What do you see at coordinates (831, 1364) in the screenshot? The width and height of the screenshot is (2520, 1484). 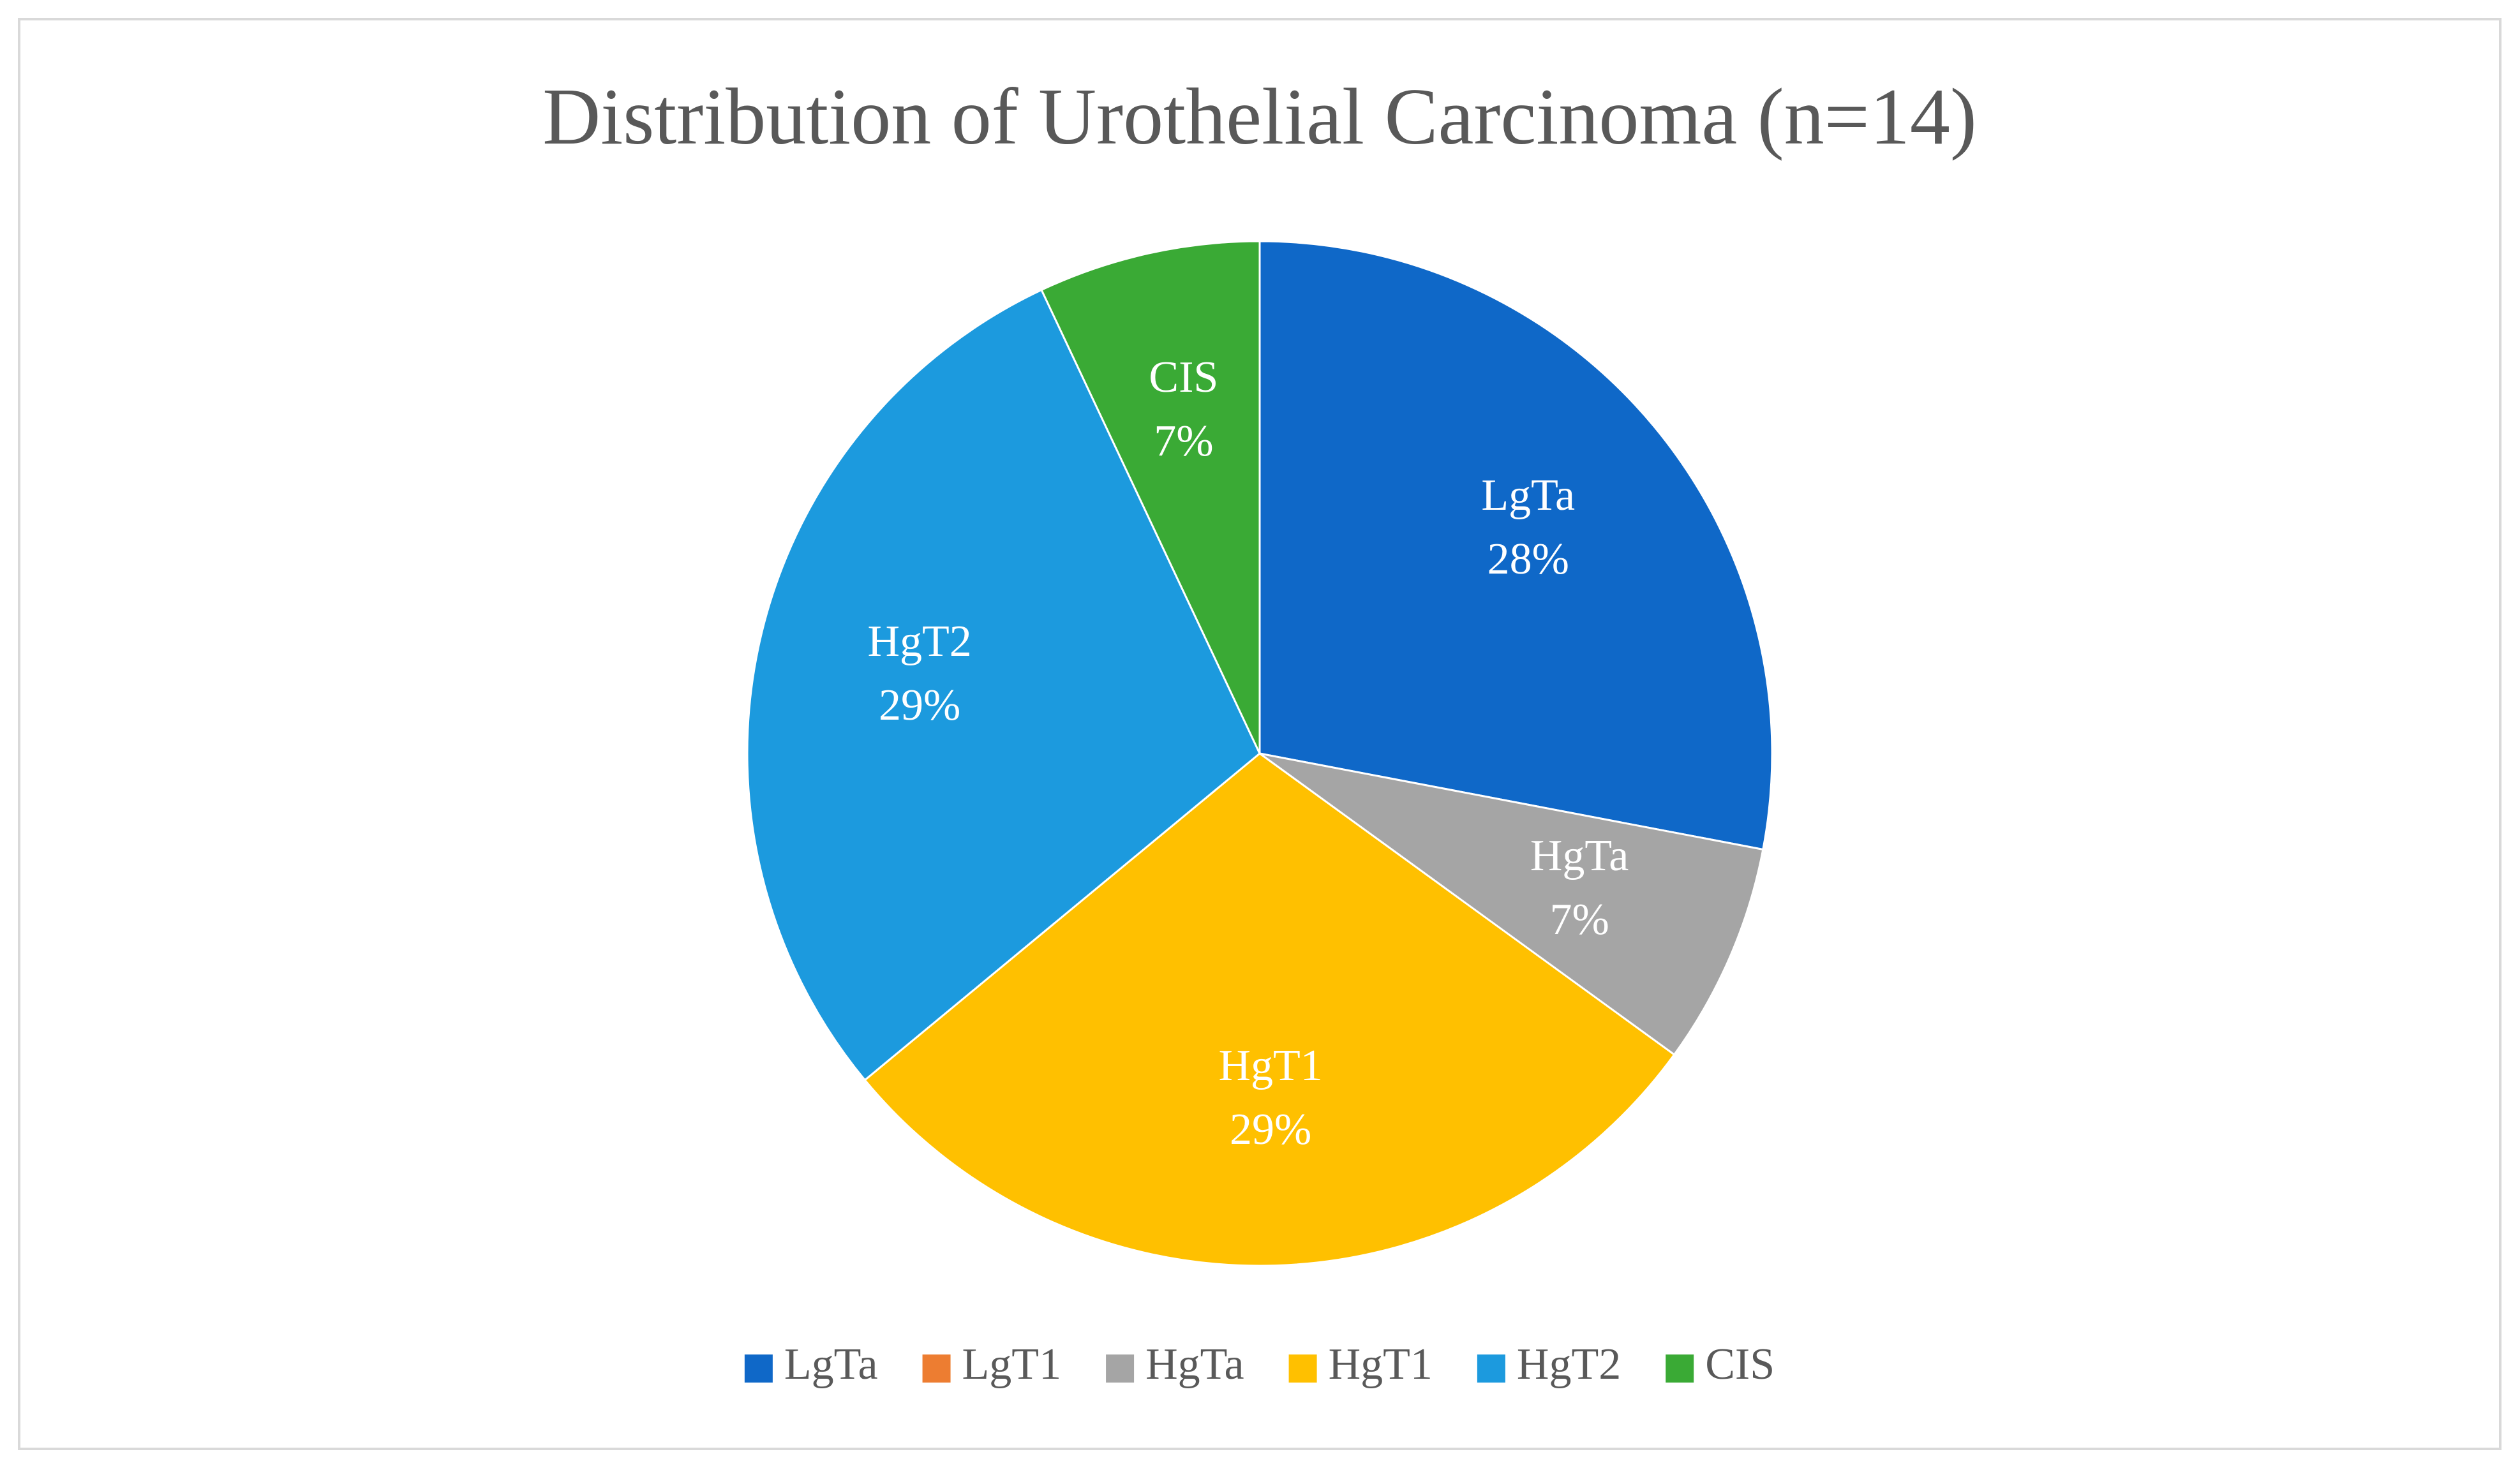 I see `legend-label: LgTa` at bounding box center [831, 1364].